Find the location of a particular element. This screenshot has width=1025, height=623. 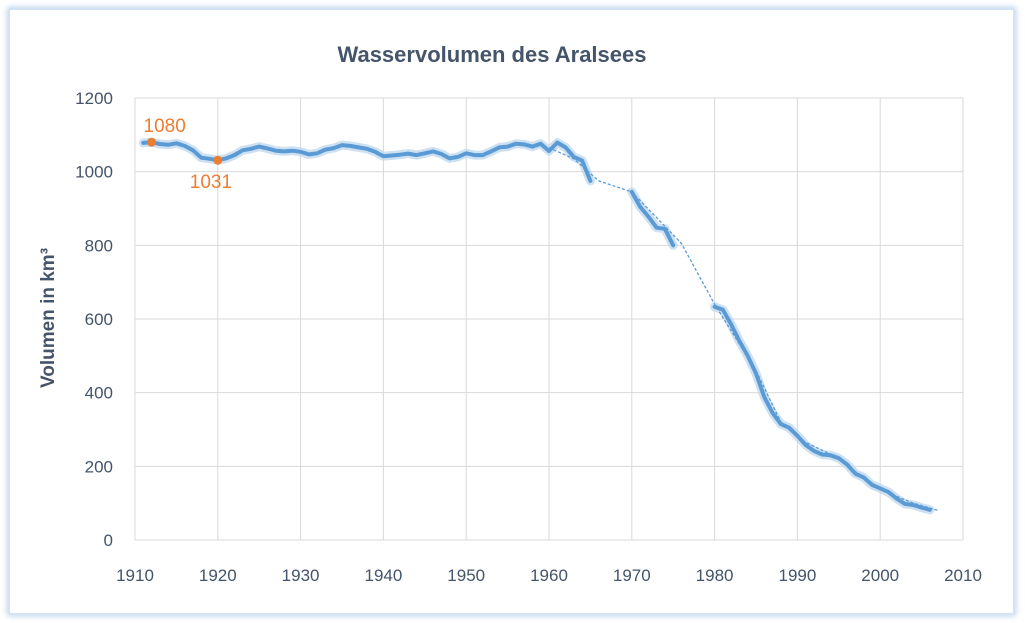

x-tick-label: 1990 is located at coordinates (797, 575).